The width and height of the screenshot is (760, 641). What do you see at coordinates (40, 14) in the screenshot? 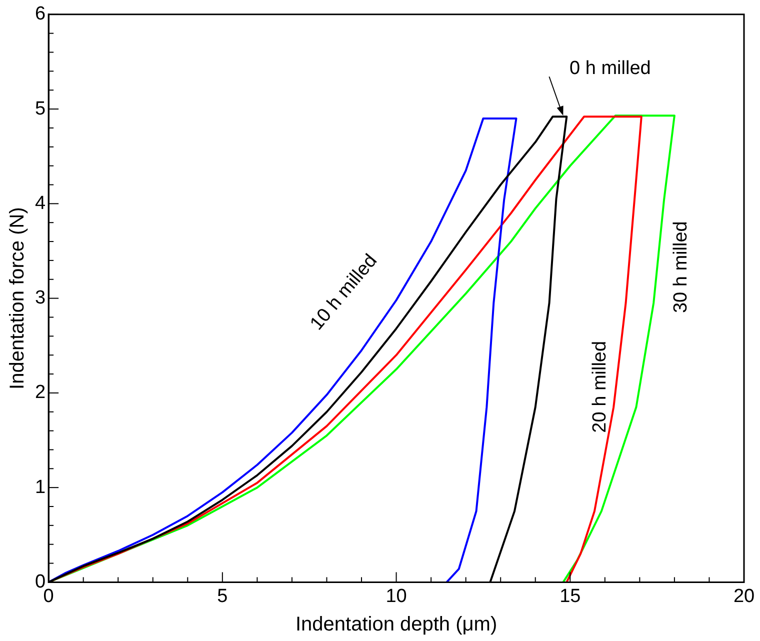
I see `y-tick-label: 6` at bounding box center [40, 14].